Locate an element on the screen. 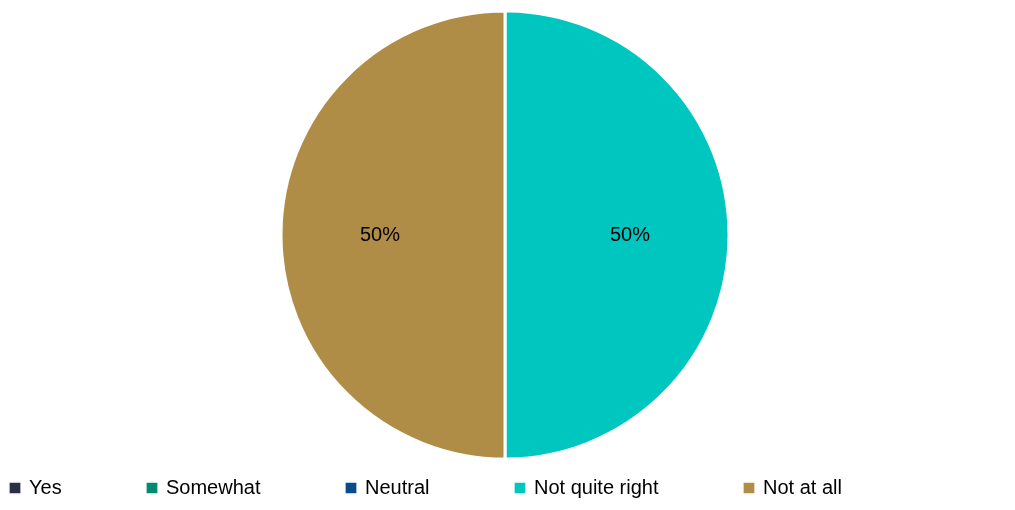 Image resolution: width=1015 pixels, height=510 pixels. legend-label: Yes is located at coordinates (45, 487).